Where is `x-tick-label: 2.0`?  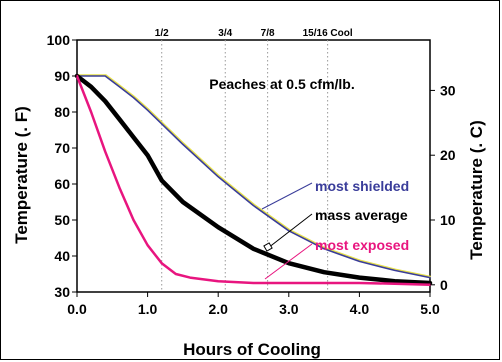 x-tick-label: 2.0 is located at coordinates (218, 309).